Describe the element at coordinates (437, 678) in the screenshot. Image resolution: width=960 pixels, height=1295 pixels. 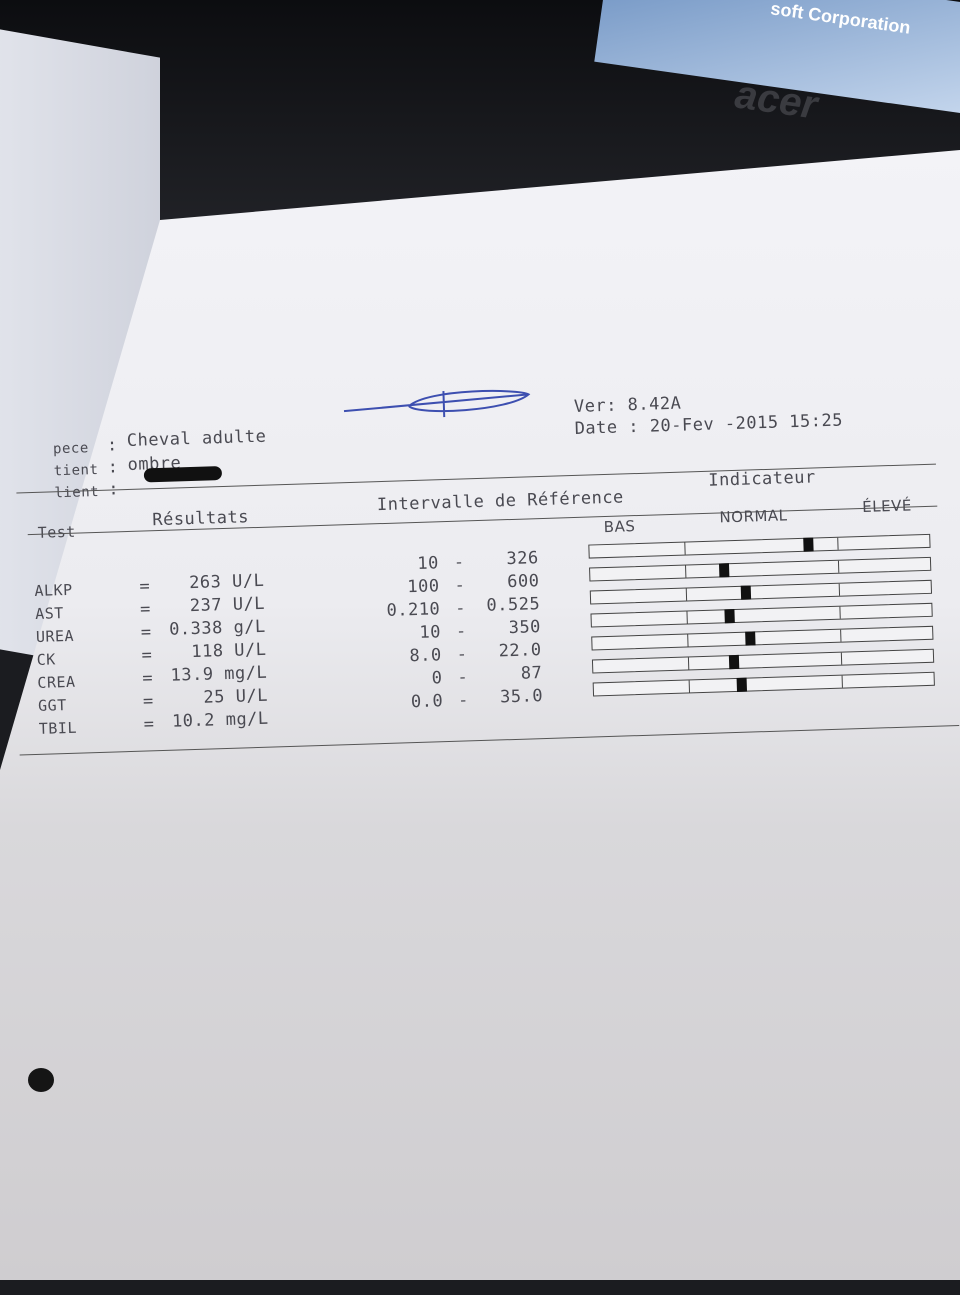
I see `ref-low: 0` at that location.